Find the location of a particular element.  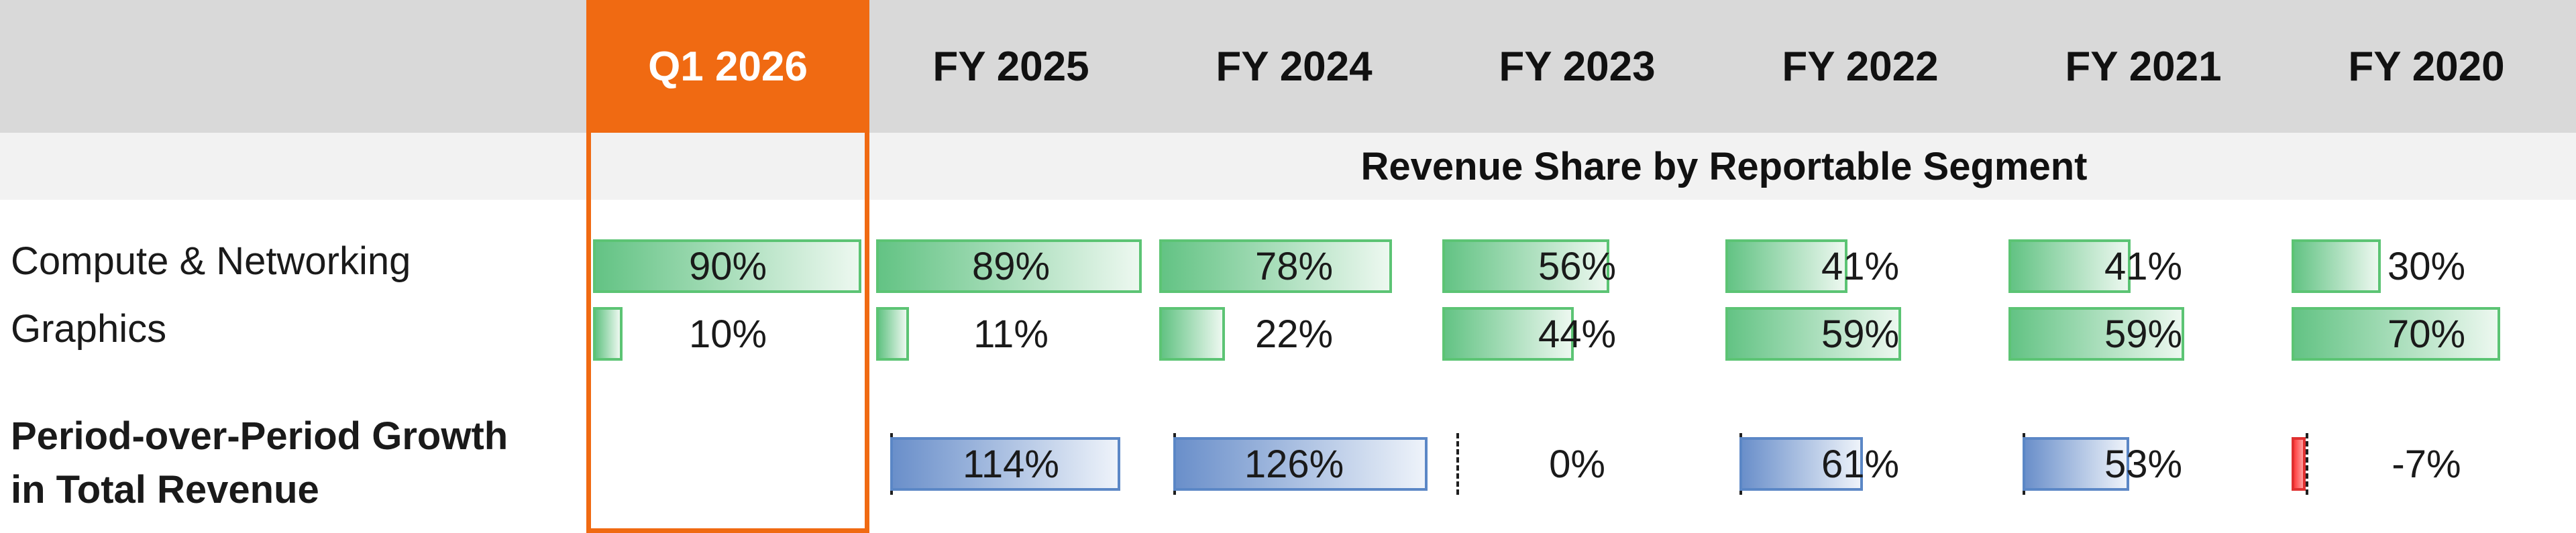

cell-graphics-fy-2025: 11% is located at coordinates (1010, 334).